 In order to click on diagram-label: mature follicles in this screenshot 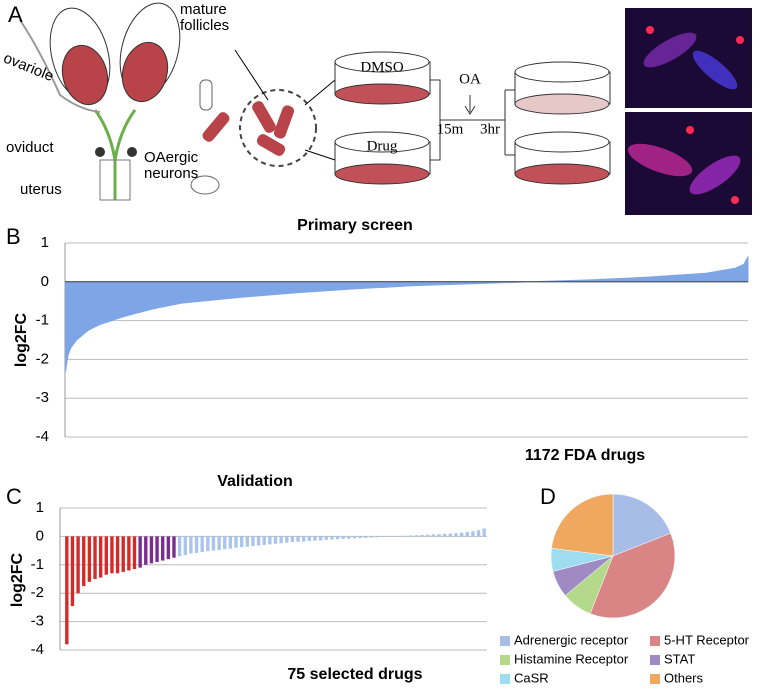, I will do `click(205, 17)`.